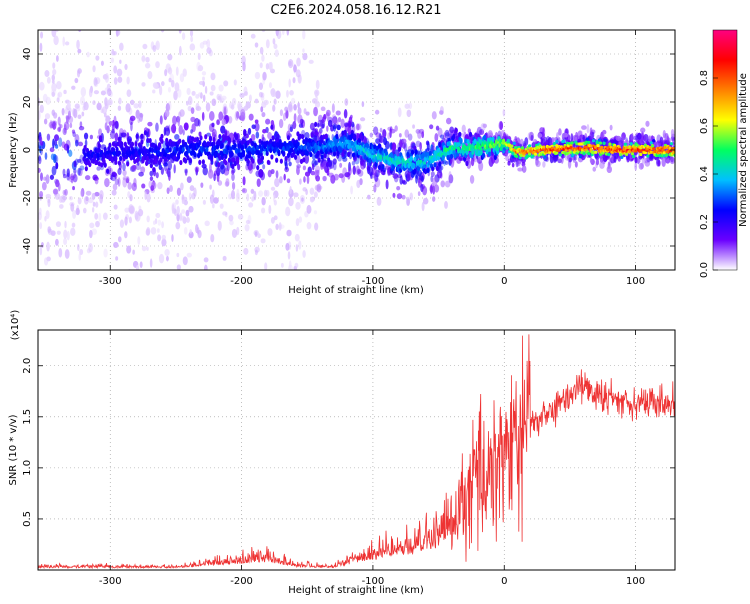  Describe the element at coordinates (708, 174) in the screenshot. I see `colorbar-ticks: 0.0 0.2 0.4 0.6 0.8` at that location.